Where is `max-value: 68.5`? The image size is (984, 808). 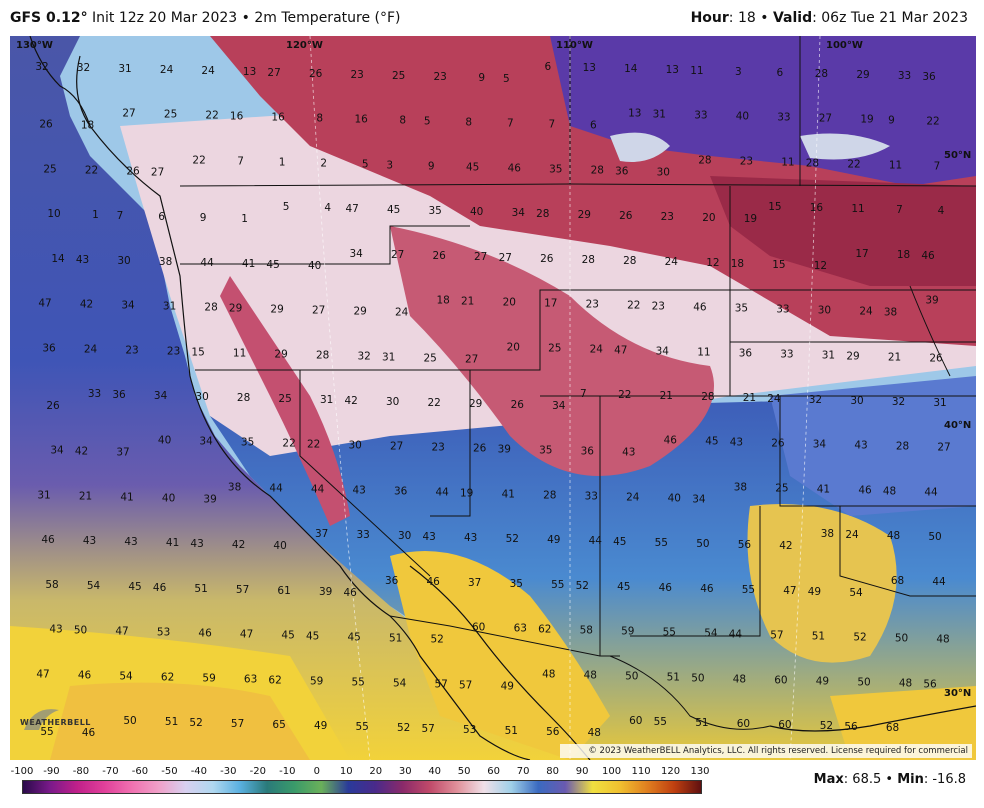
max-value: 68.5 is located at coordinates (867, 779).